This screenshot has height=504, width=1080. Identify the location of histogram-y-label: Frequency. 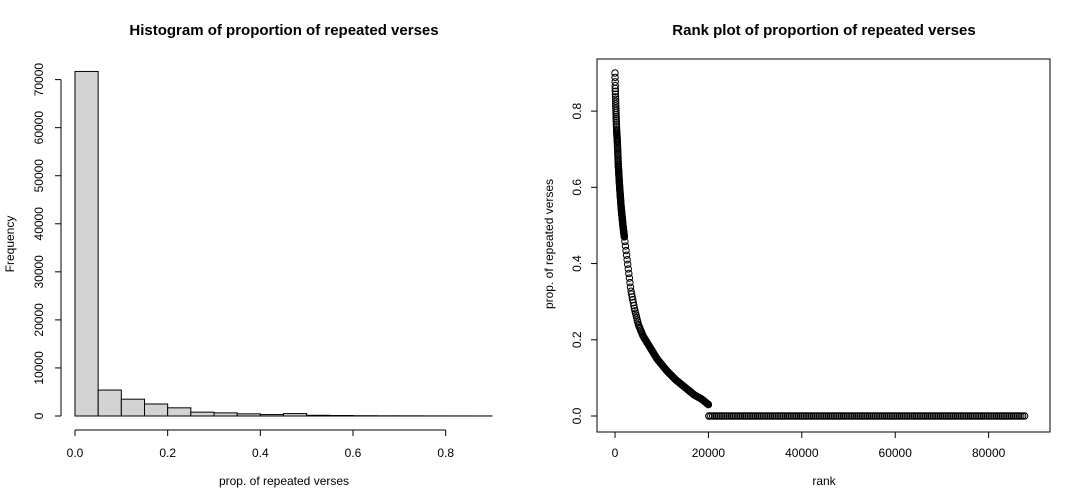
(10, 244).